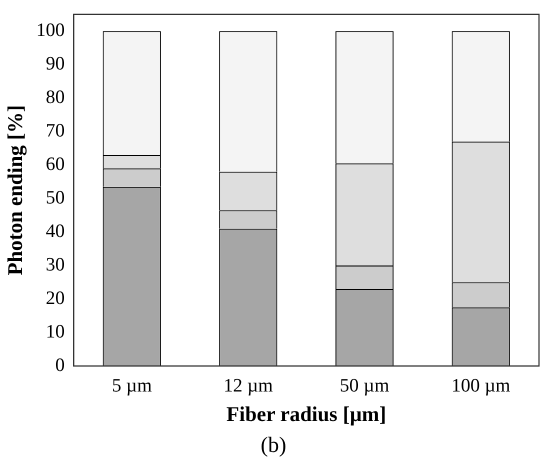  I want to click on y-tick-label: 60, so click(55, 165).